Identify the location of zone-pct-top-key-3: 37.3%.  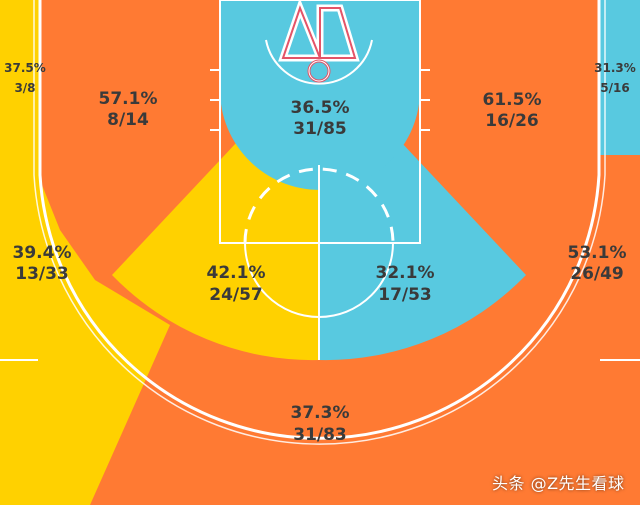
(320, 413).